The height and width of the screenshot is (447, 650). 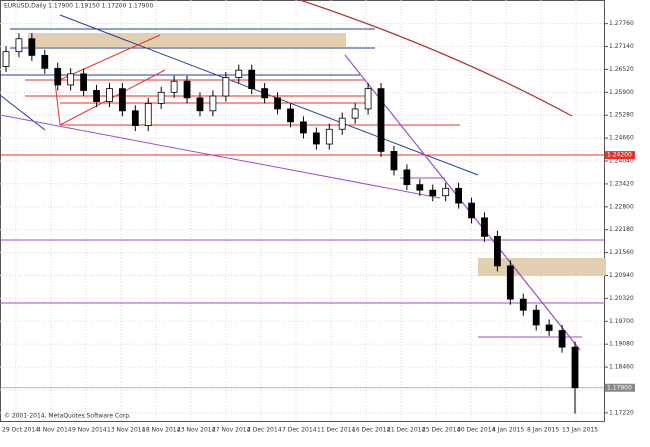 I want to click on x-tick-label: 23 Nov 2014, so click(x=196, y=430).